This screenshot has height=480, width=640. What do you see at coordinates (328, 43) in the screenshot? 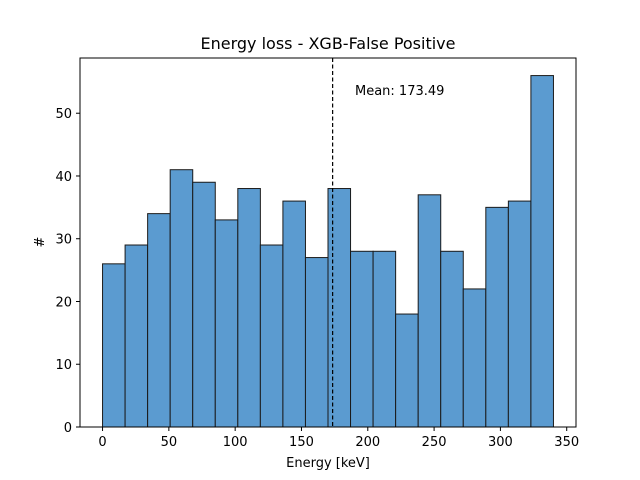
I see `chart-title: Energy loss - XGB-False Positive` at bounding box center [328, 43].